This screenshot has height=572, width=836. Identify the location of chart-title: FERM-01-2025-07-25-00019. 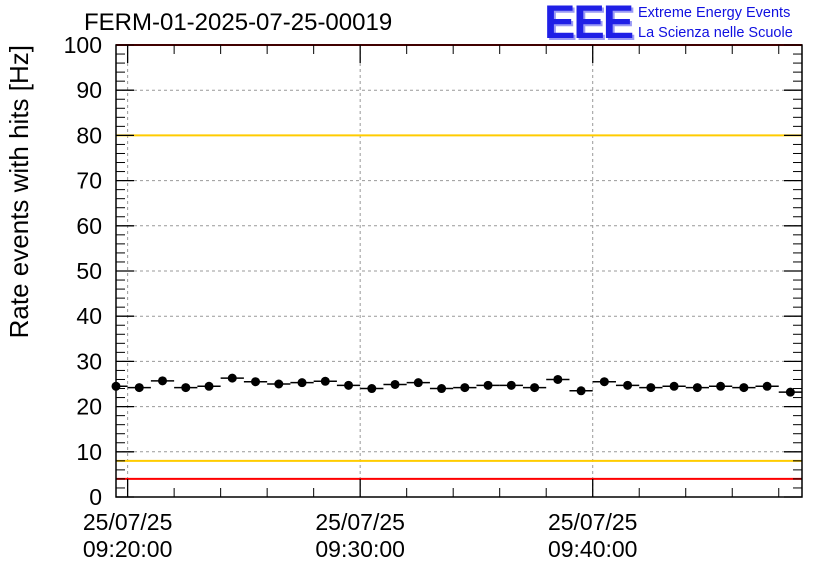
(238, 22).